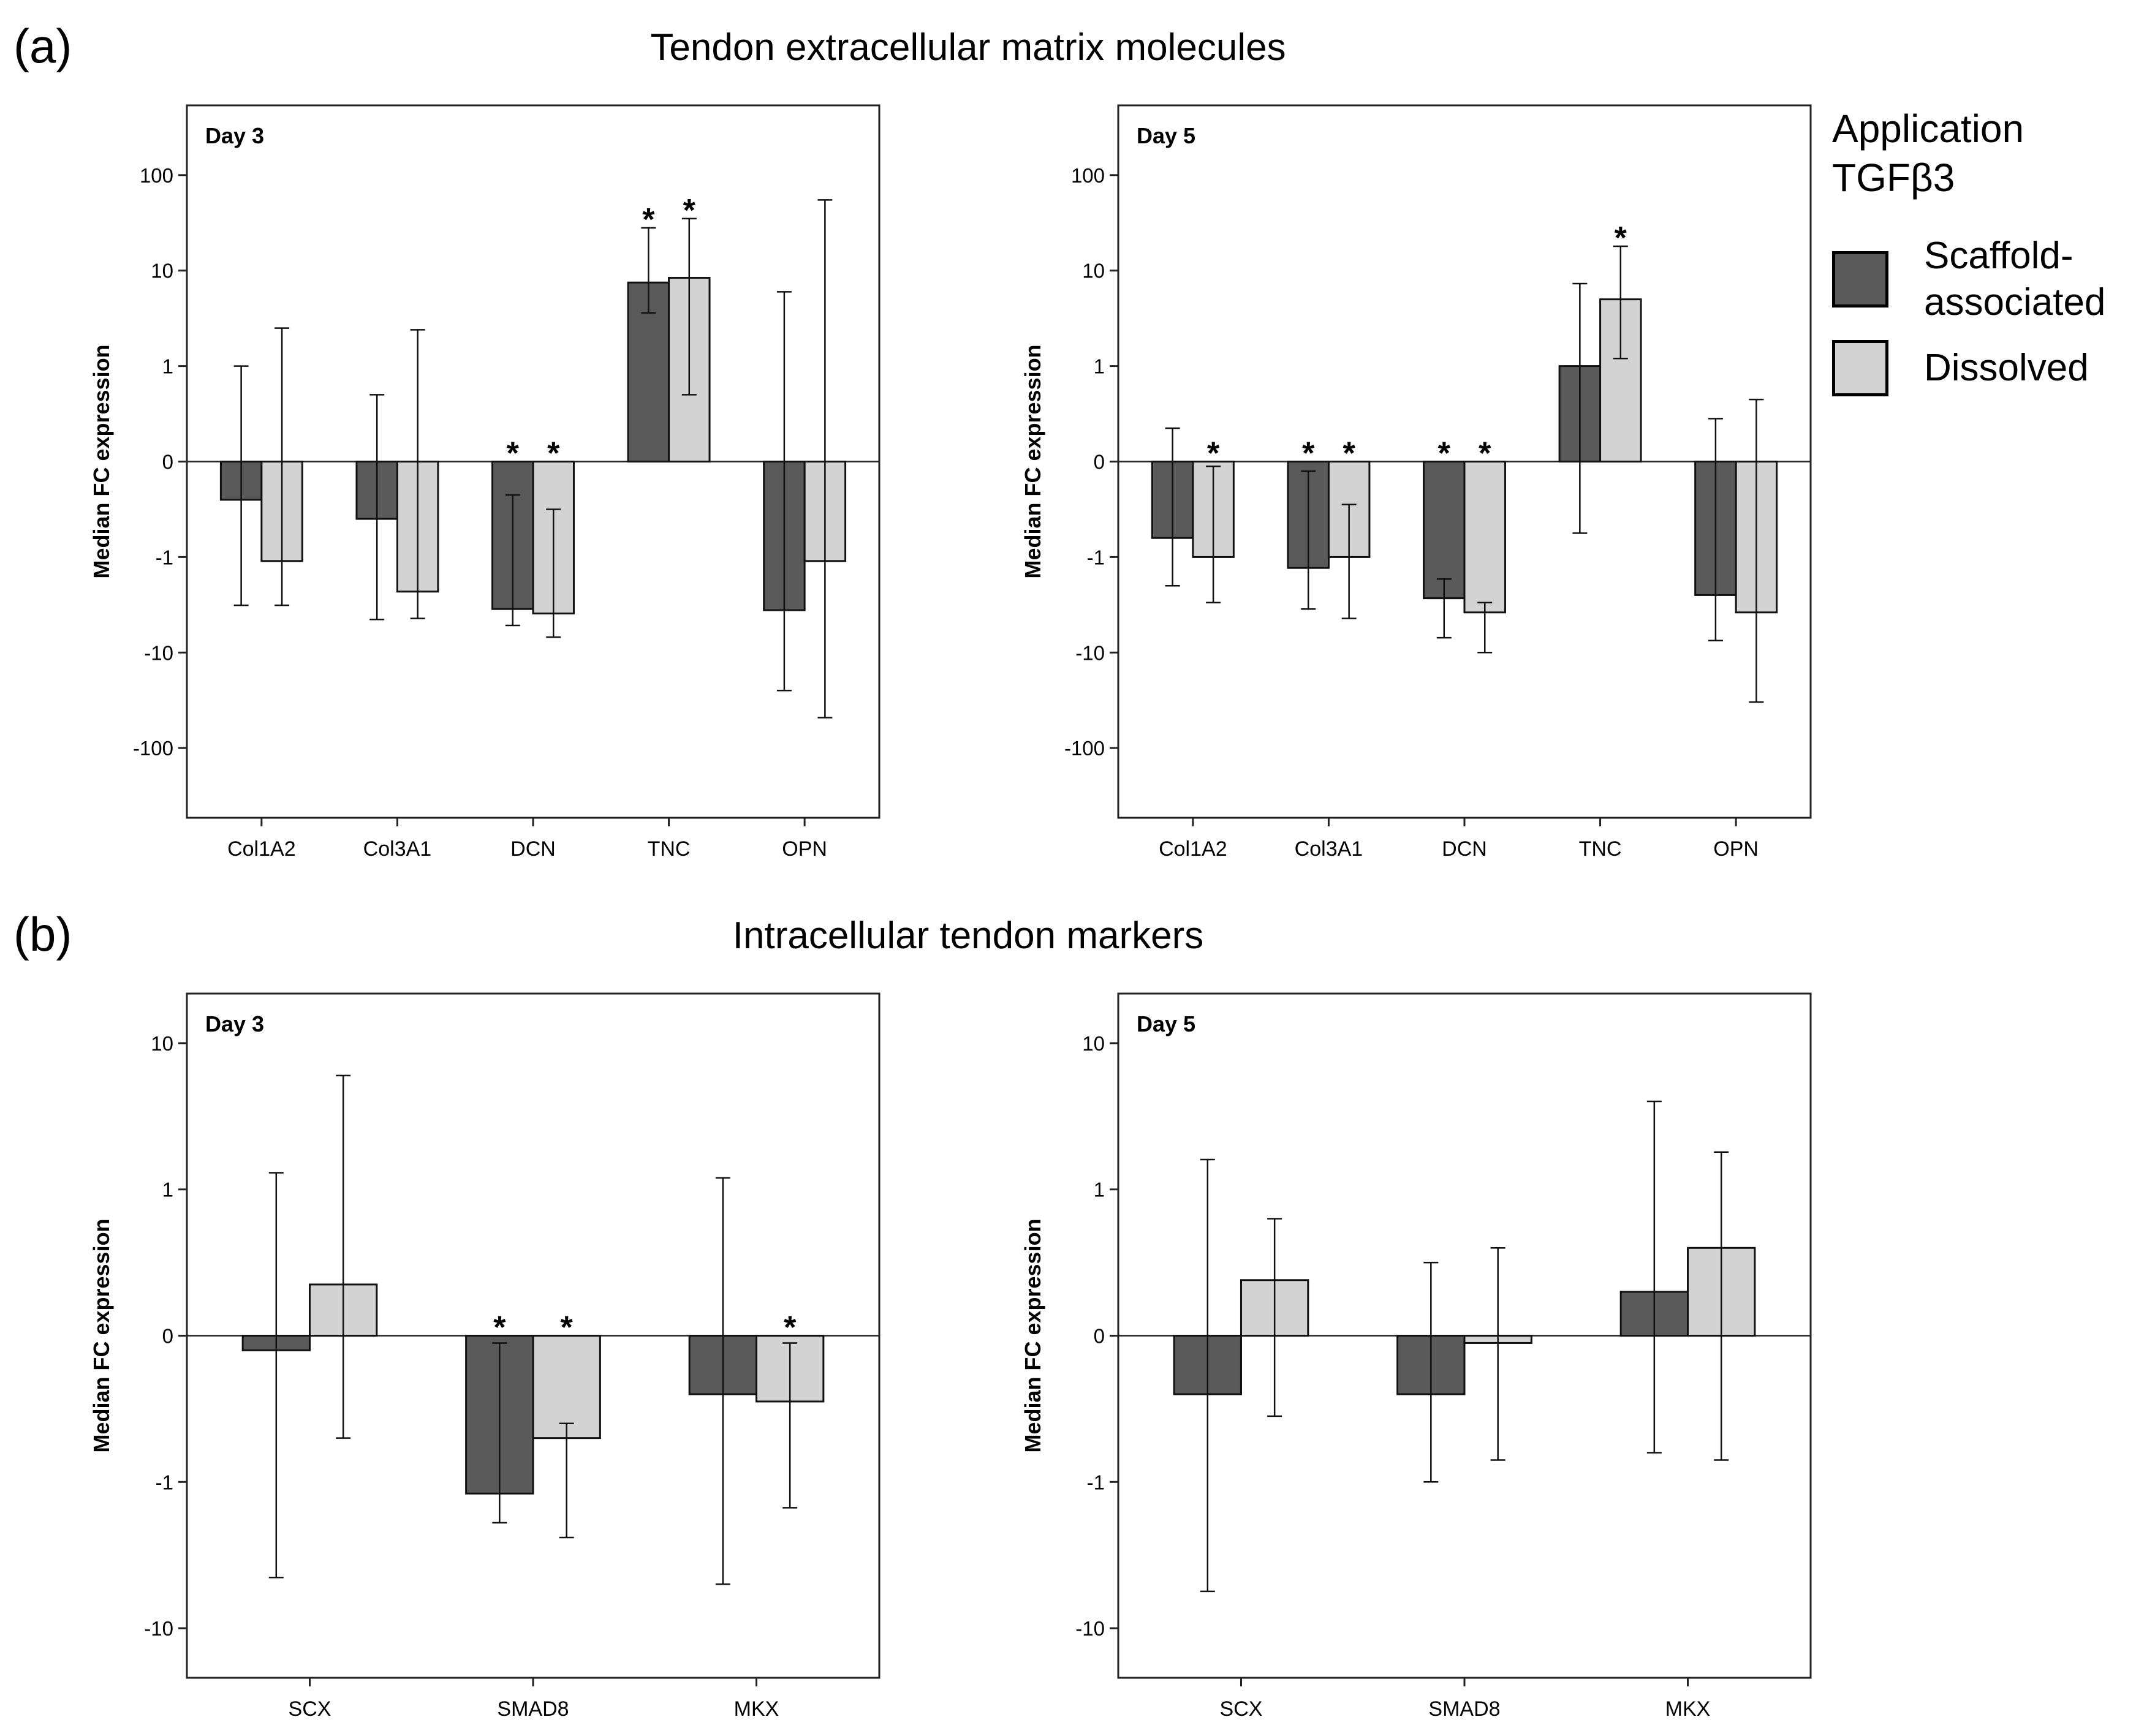  What do you see at coordinates (2006, 368) in the screenshot?
I see `legend-label-dissolved: Dissolved` at bounding box center [2006, 368].